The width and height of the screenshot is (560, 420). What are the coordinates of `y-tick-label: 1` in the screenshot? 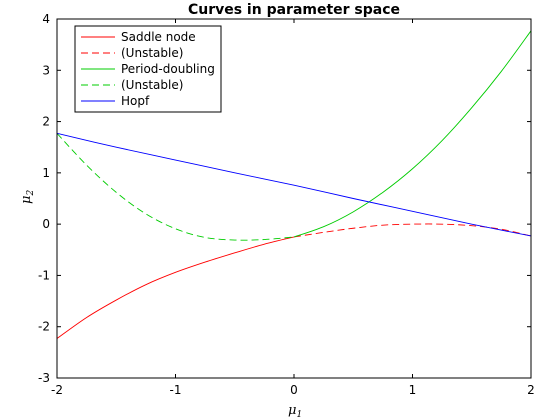 It's located at (46, 173).